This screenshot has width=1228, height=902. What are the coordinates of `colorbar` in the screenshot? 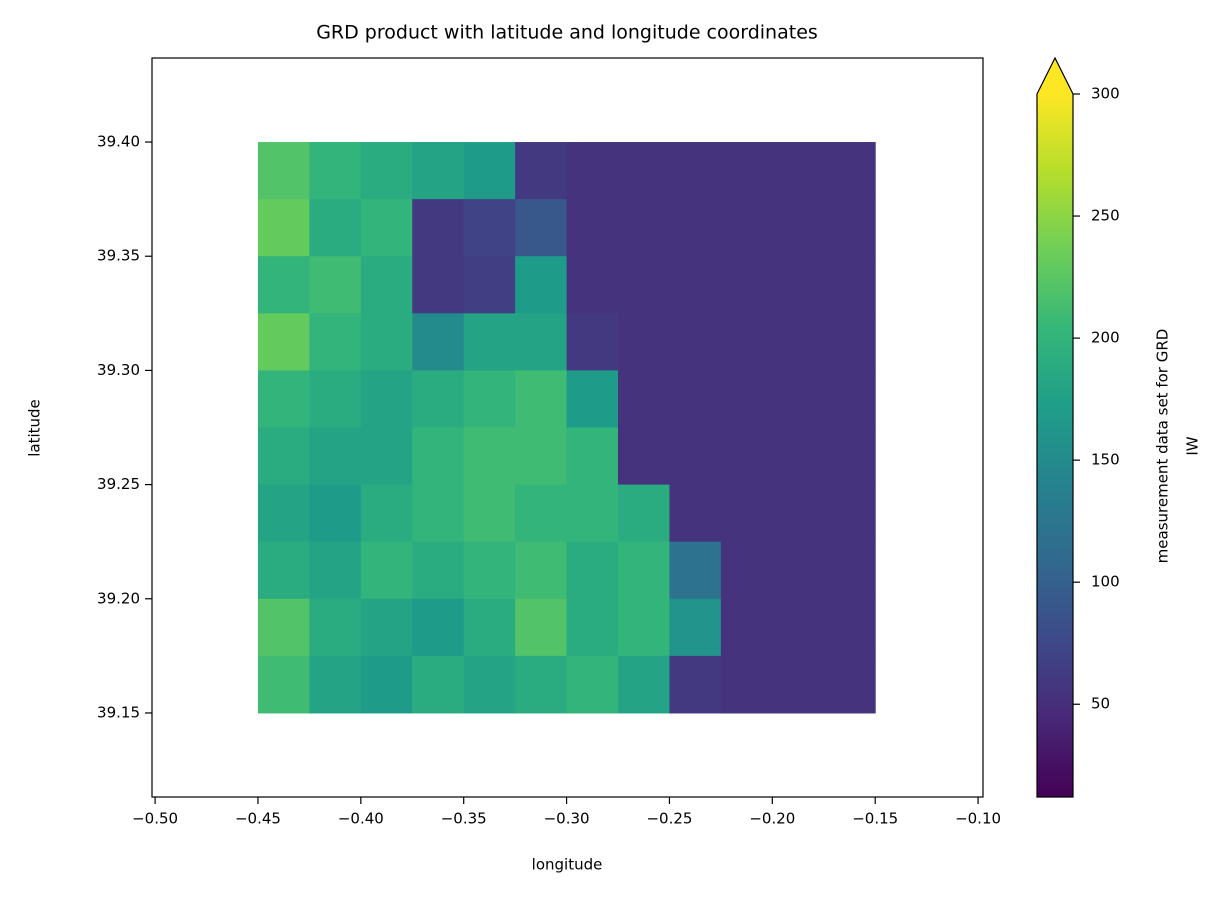 It's located at (1055, 445).